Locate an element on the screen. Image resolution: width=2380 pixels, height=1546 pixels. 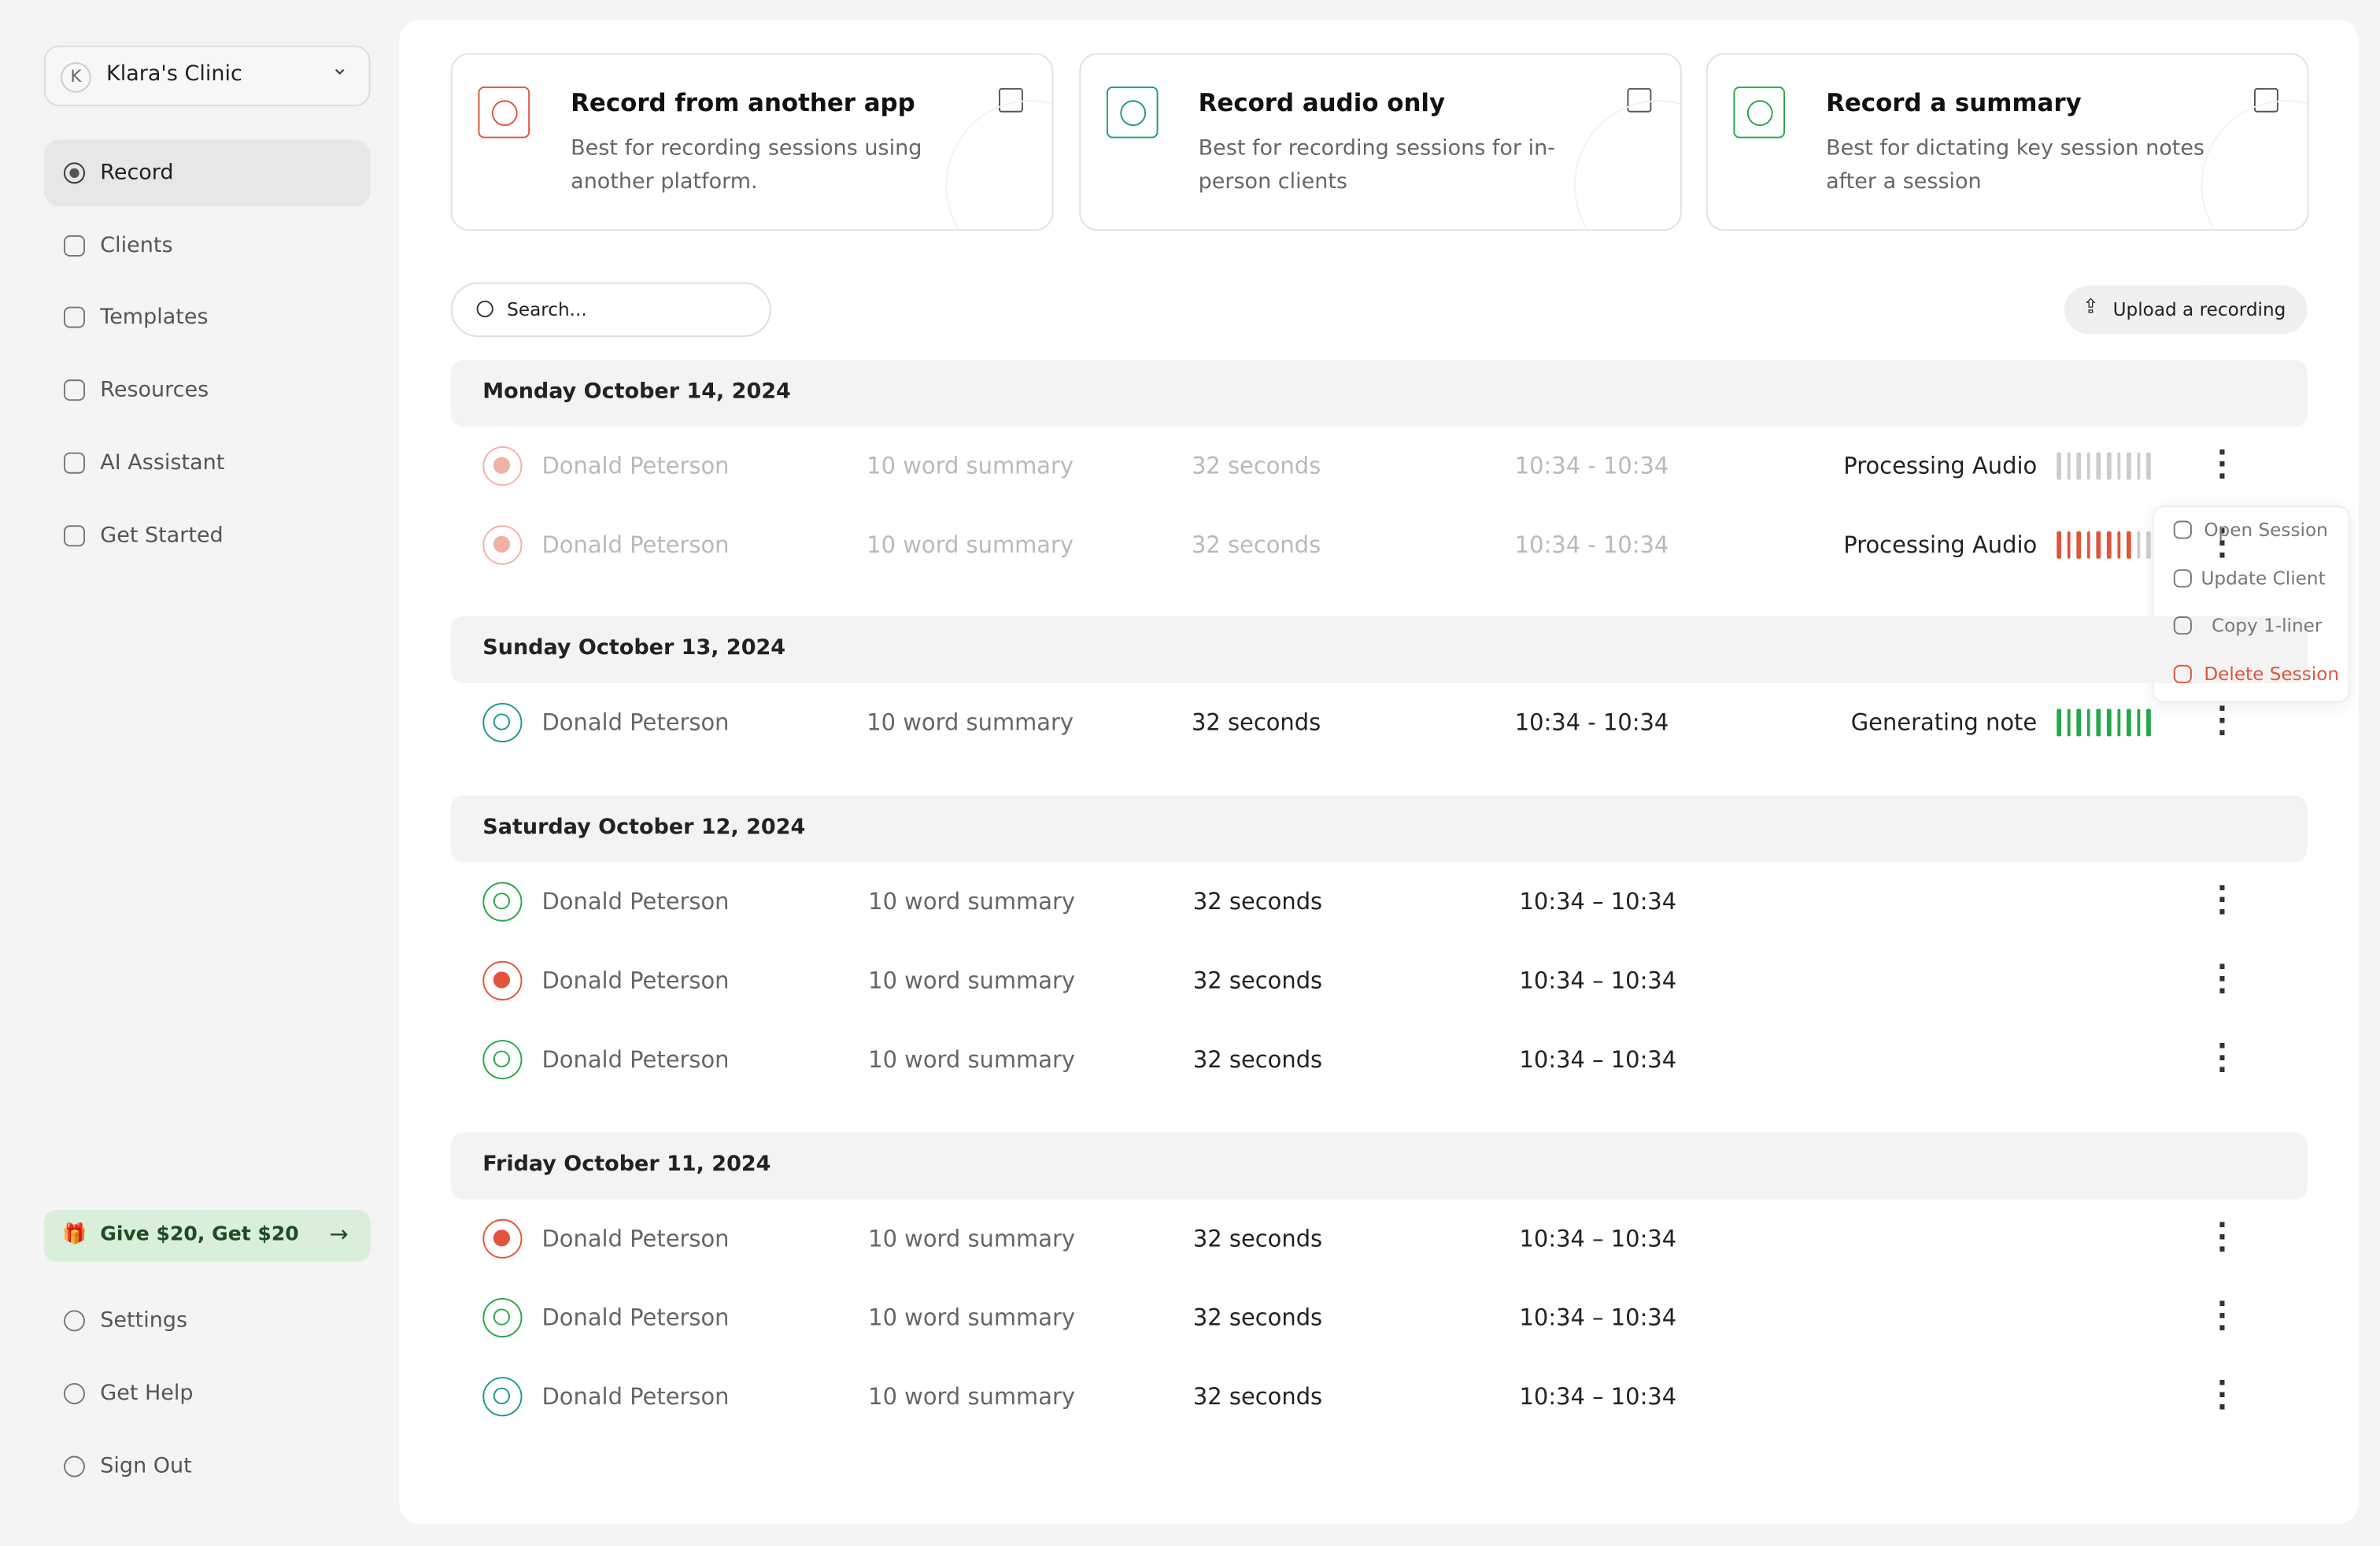
chevron: ⌄ is located at coordinates (340, 68).